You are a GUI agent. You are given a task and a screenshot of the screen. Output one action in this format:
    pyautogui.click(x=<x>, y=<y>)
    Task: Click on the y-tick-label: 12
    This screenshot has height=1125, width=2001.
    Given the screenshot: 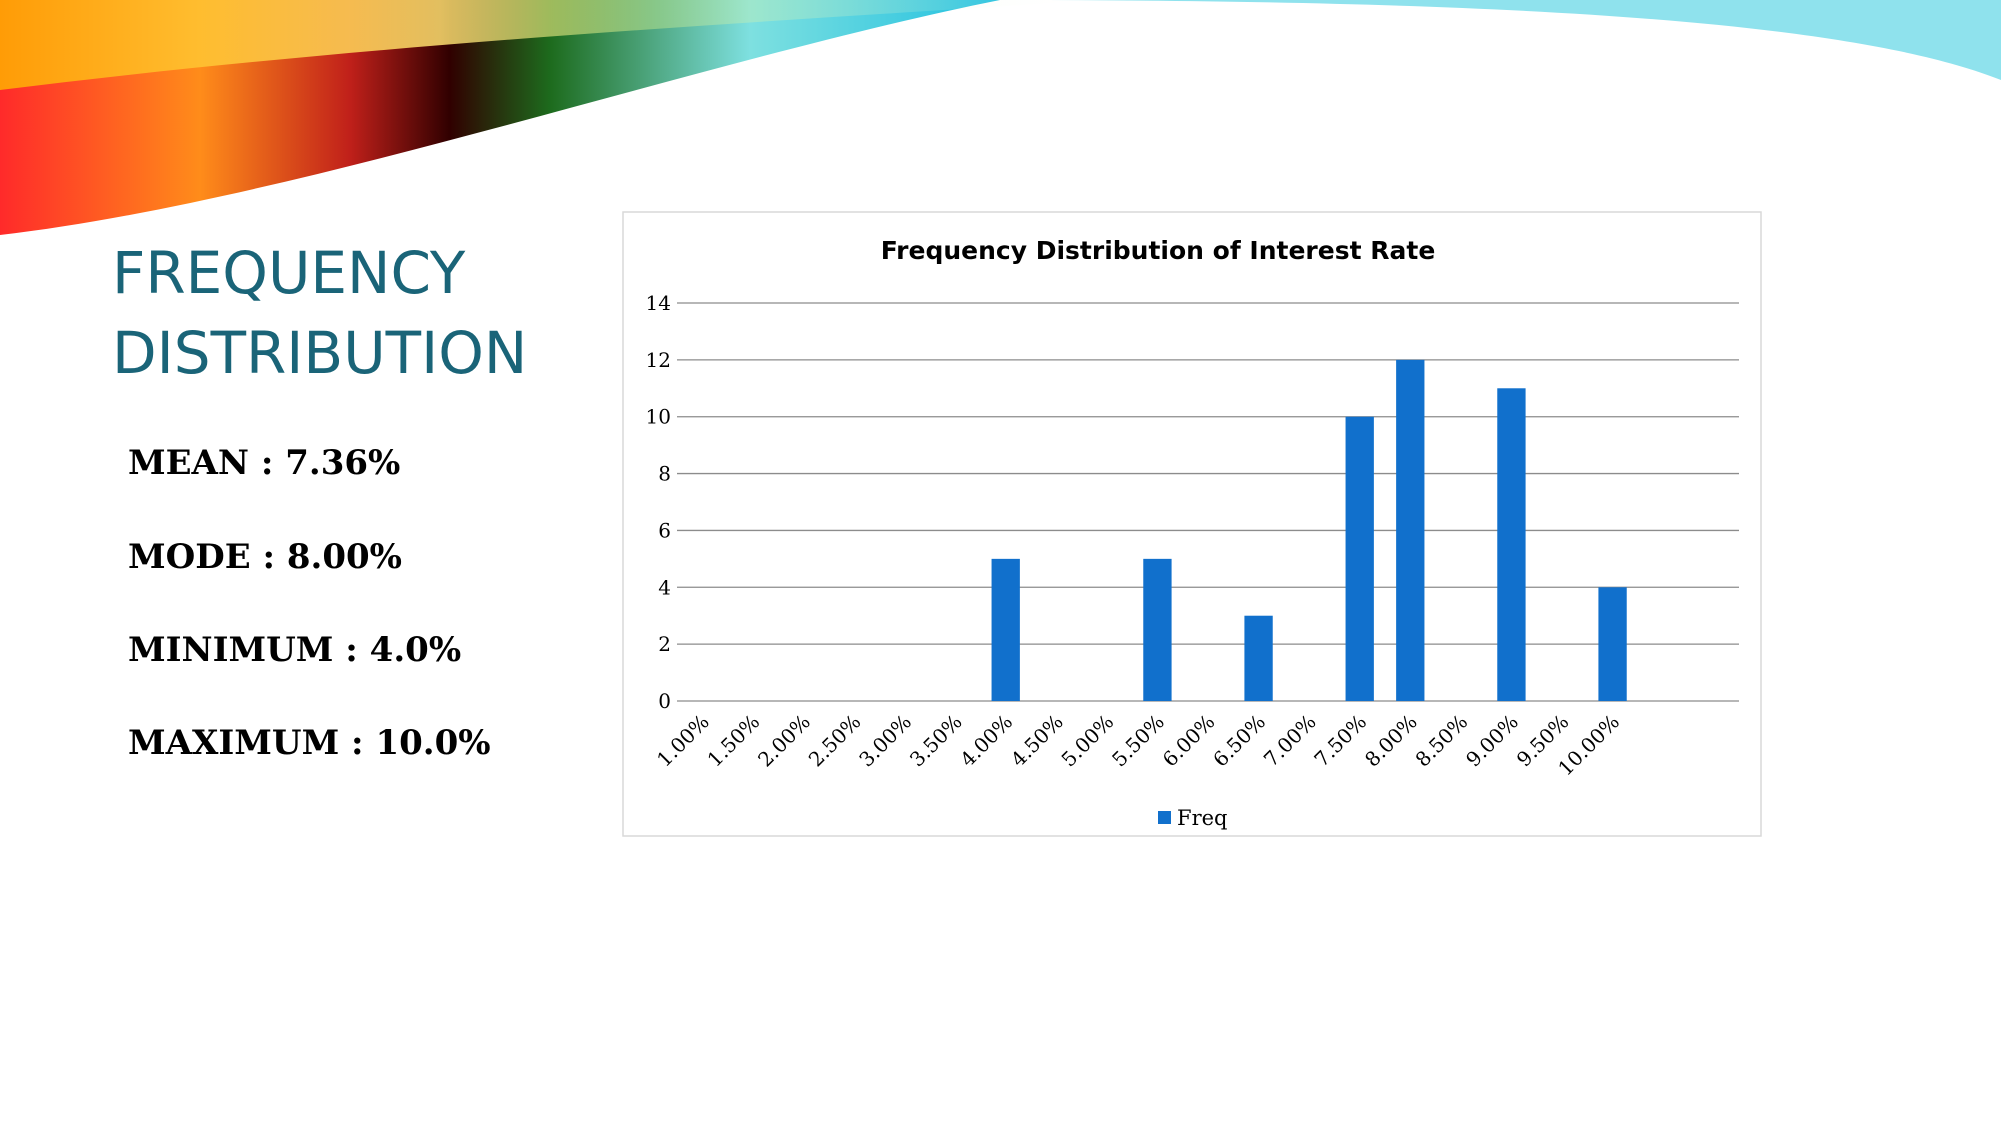 What is the action you would take?
    pyautogui.click(x=658, y=360)
    